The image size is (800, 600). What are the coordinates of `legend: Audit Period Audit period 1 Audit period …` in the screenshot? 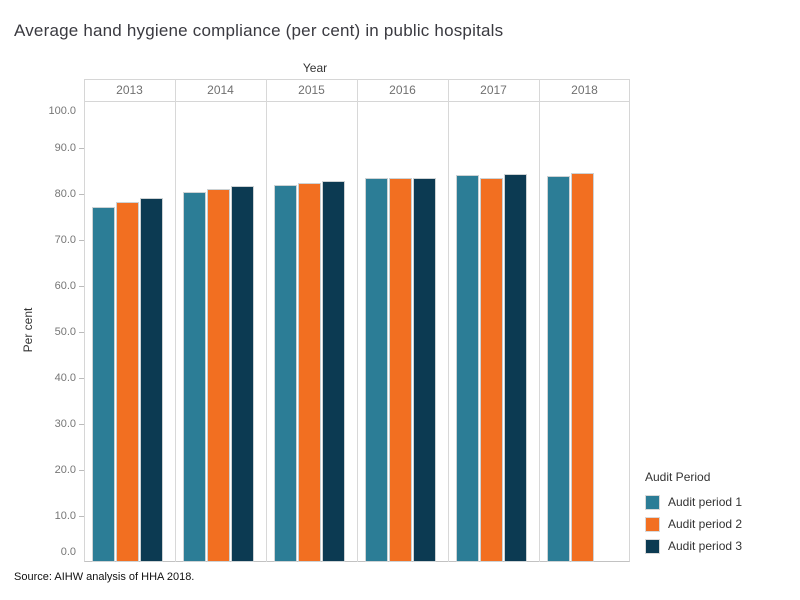 It's located at (720, 513).